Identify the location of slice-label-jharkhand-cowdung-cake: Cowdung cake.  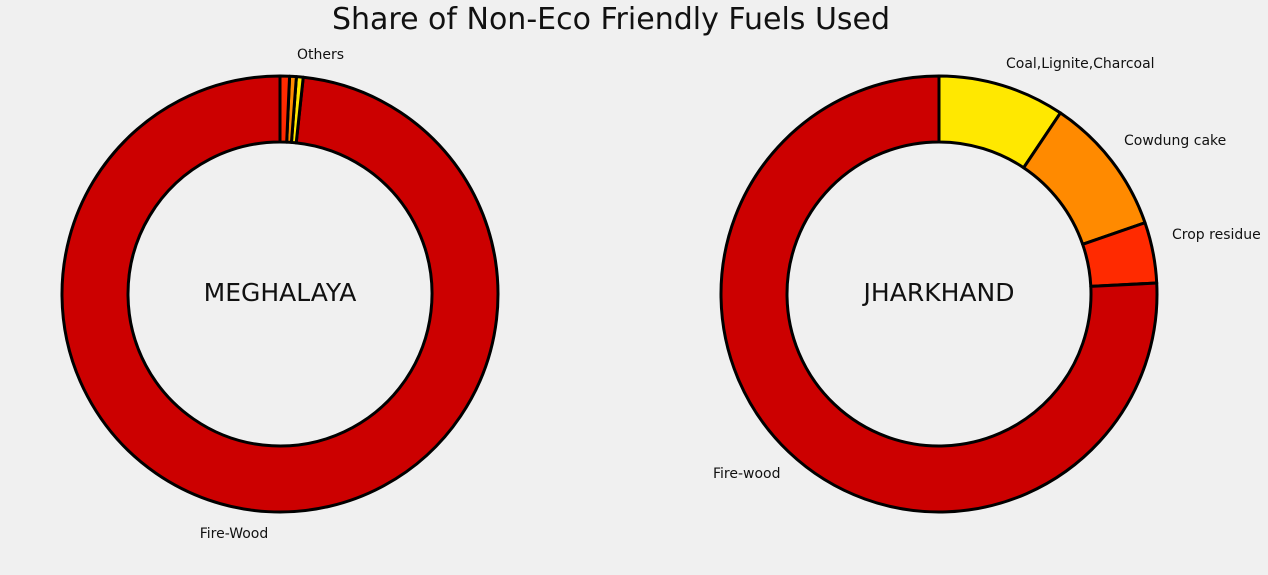
(1175, 141).